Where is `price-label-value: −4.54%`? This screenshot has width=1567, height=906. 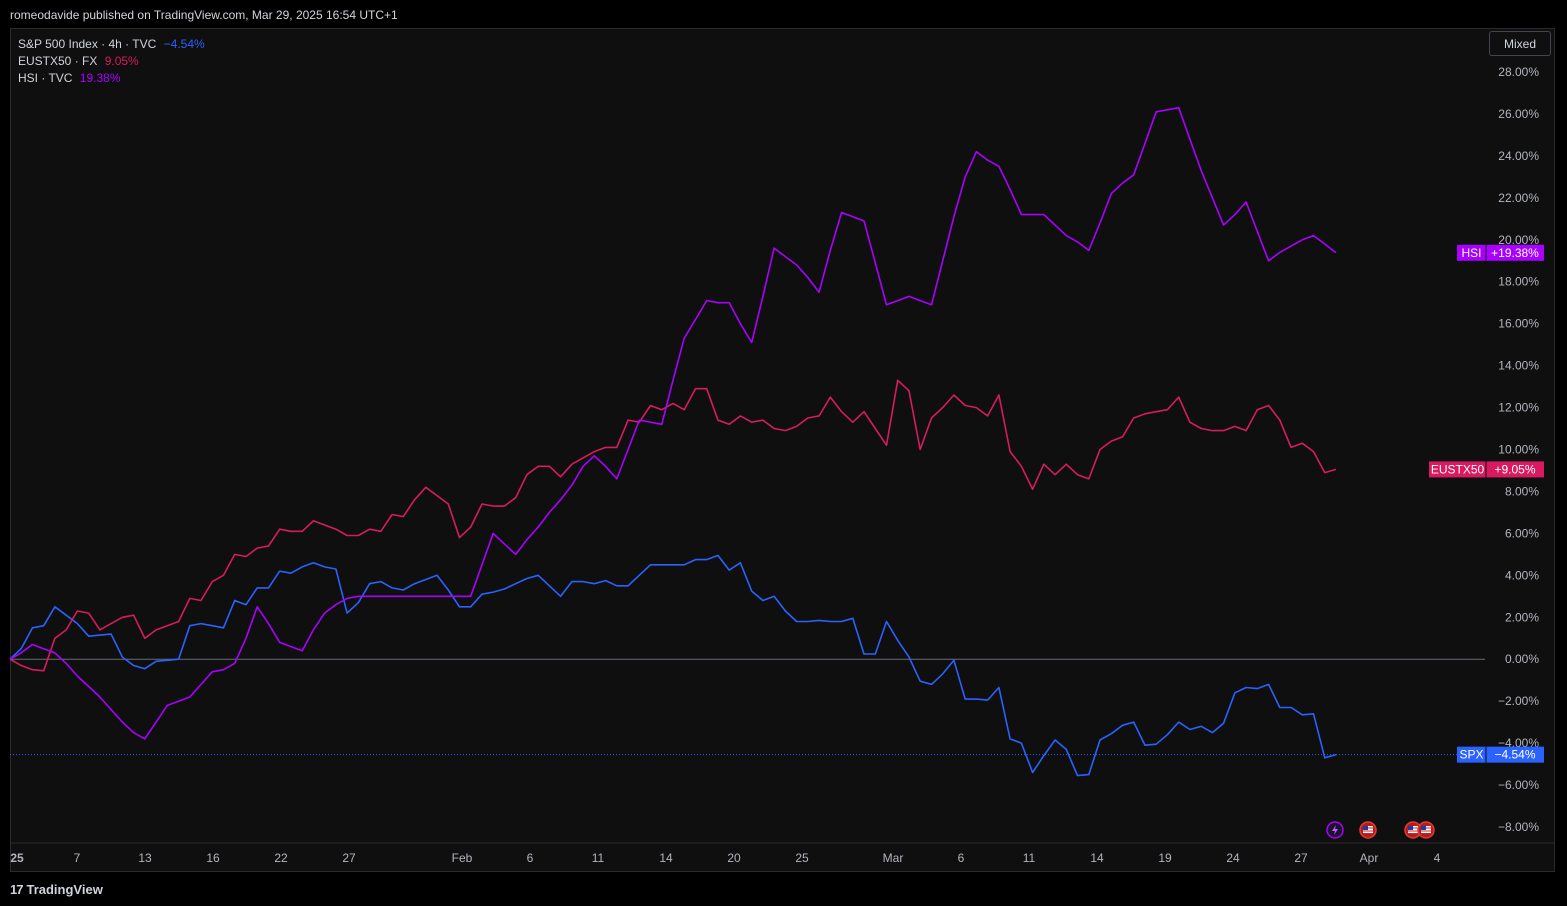
price-label-value: −4.54% is located at coordinates (1514, 755).